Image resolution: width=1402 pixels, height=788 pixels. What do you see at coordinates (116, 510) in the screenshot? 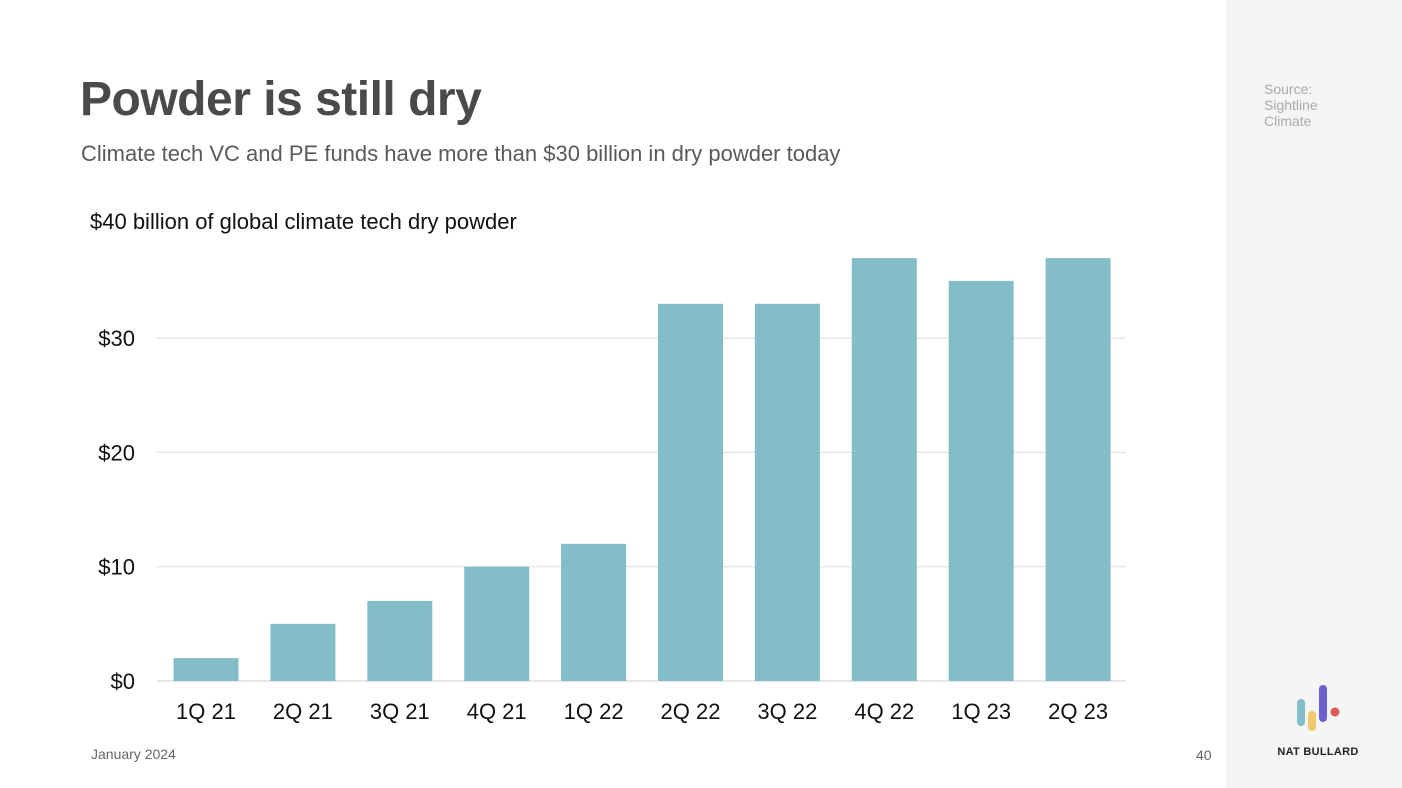
I see `y-axis-labels: $0 $10 $20 $30` at bounding box center [116, 510].